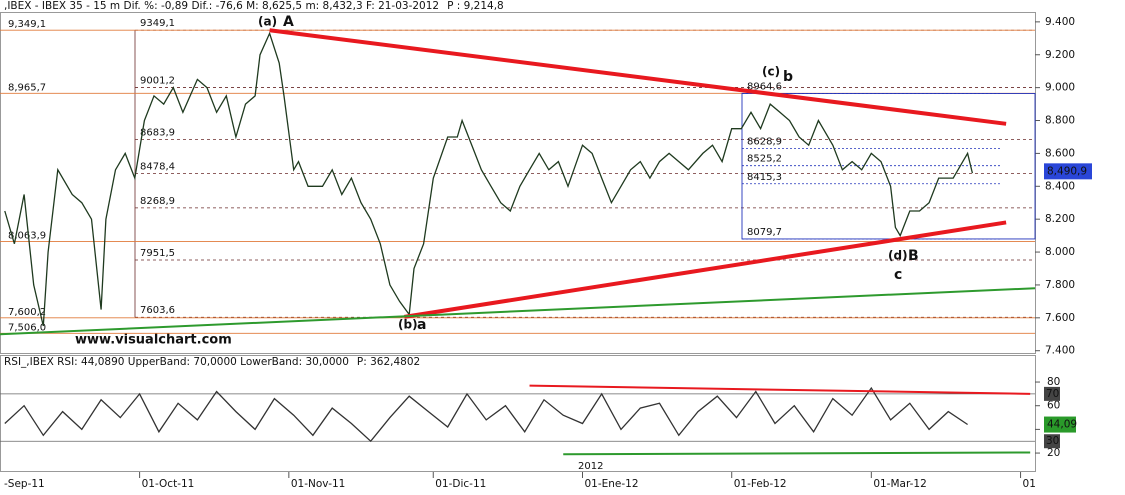  Describe the element at coordinates (764, 177) in the screenshot. I see `box-level-label: 8415,3` at that location.